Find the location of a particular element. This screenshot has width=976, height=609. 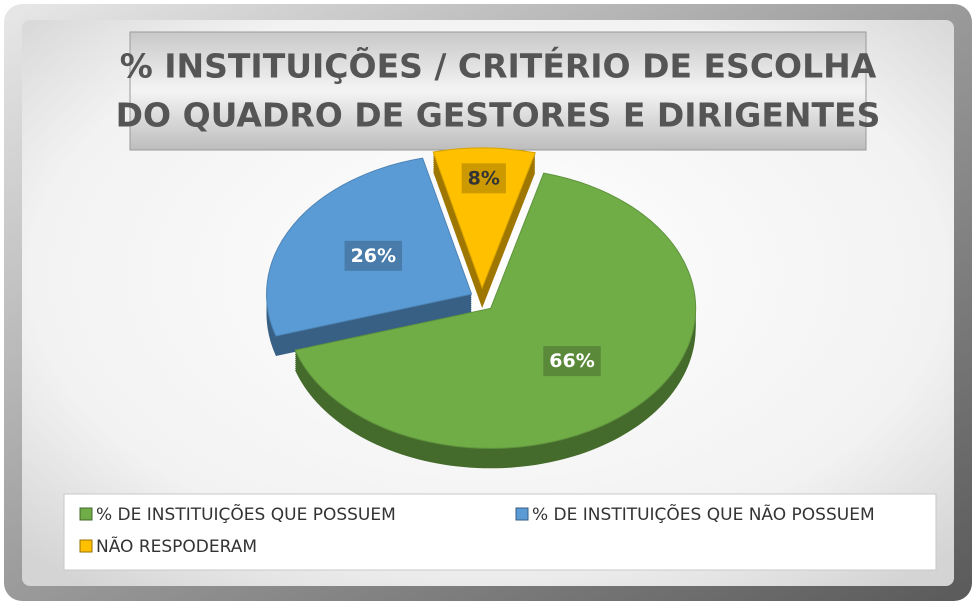

data-label: 26% is located at coordinates (373, 256).